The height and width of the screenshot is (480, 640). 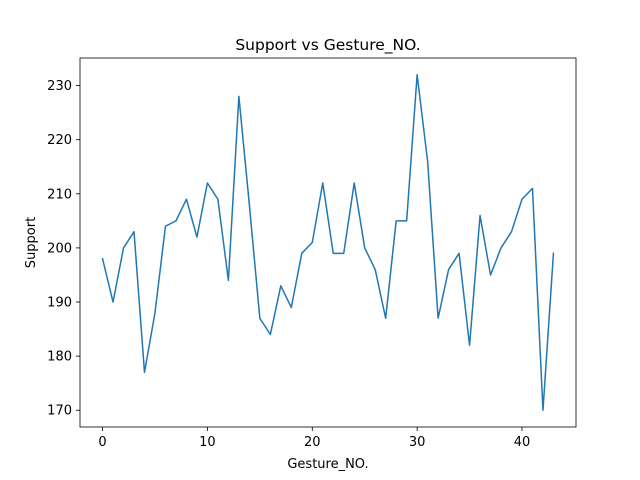 What do you see at coordinates (59, 303) in the screenshot?
I see `y-tick-label: 190` at bounding box center [59, 303].